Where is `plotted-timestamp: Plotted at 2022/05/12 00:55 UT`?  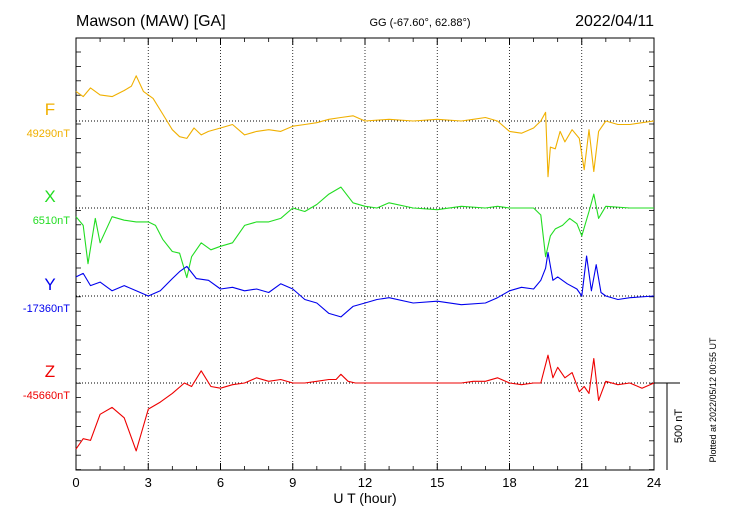
plotted-timestamp: Plotted at 2022/05/12 00:55 UT is located at coordinates (713, 400).